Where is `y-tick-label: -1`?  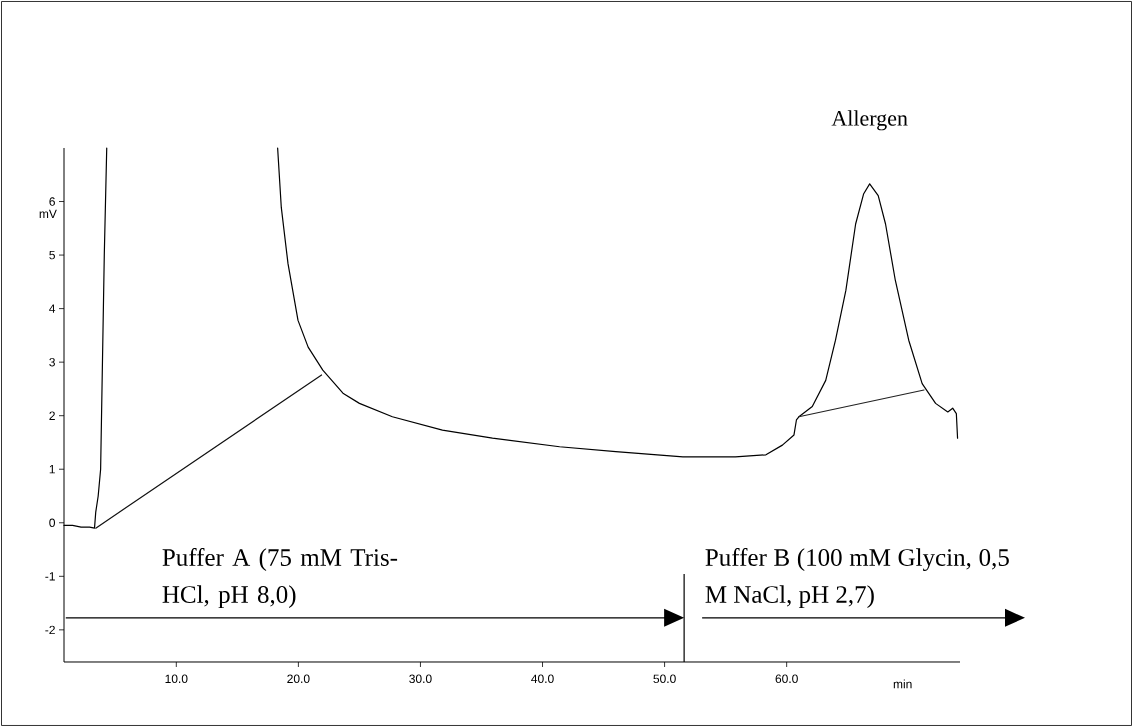
y-tick-label: -1 is located at coordinates (50, 576).